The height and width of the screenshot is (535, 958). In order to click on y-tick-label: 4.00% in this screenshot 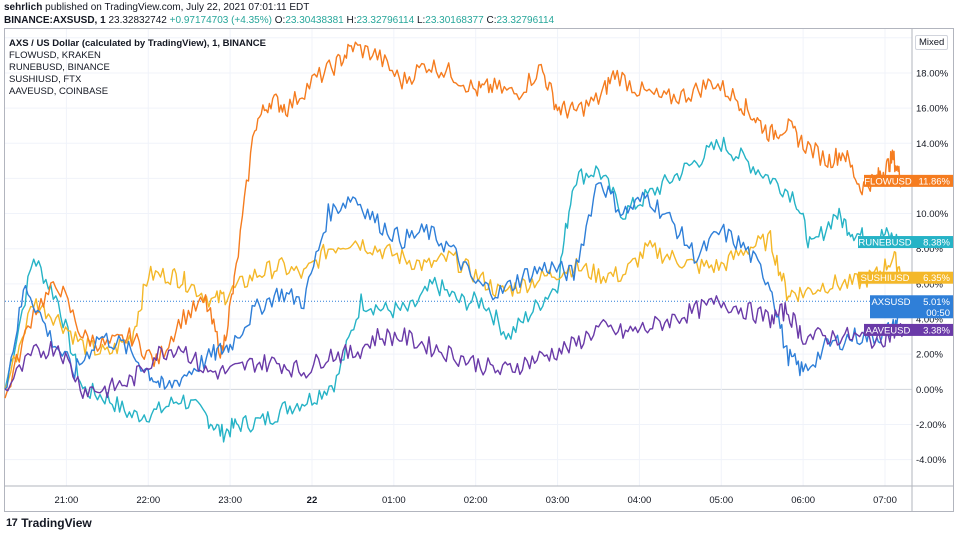, I will do `click(929, 320)`.